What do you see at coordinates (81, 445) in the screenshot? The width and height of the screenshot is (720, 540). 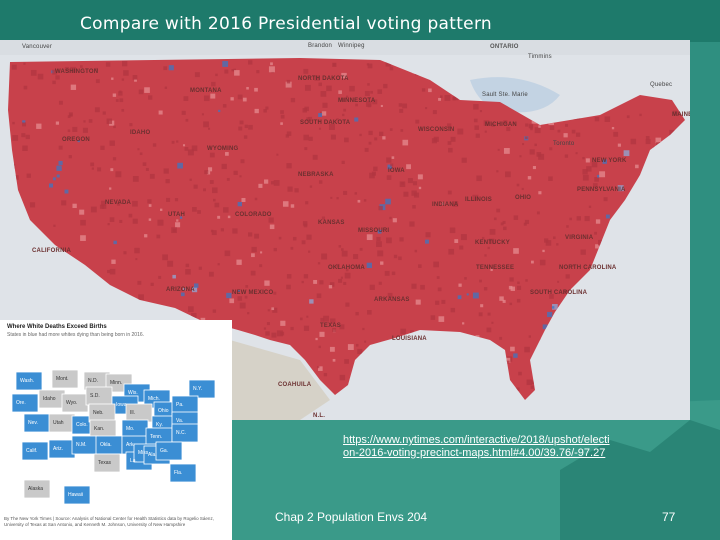 I see `inset-state-label: N.M.` at bounding box center [81, 445].